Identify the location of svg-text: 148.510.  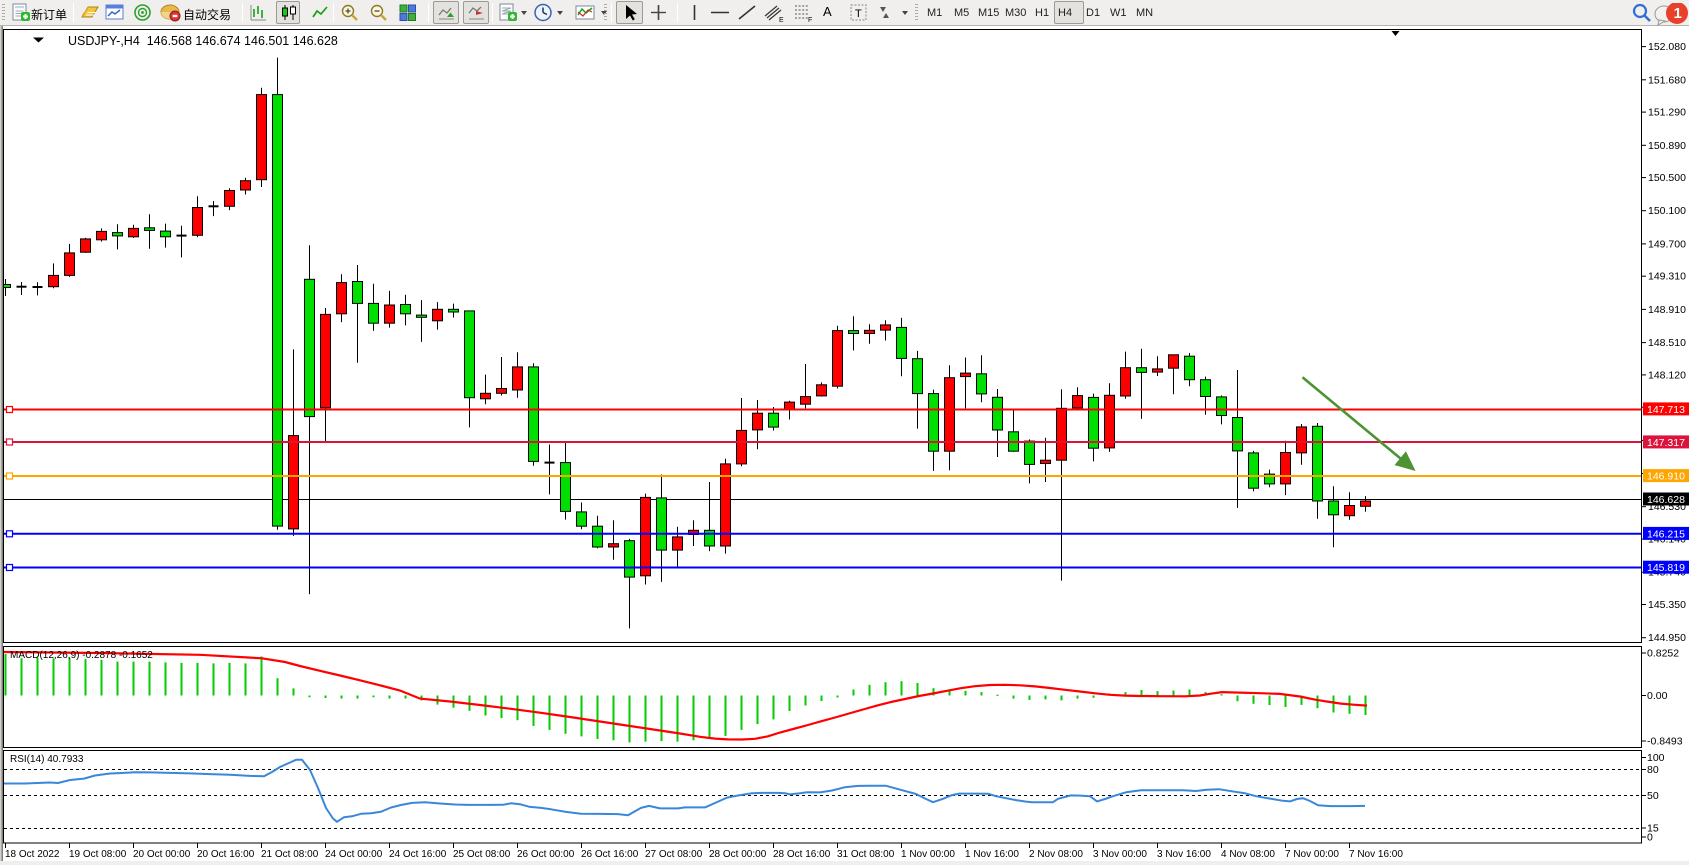
(1667, 343).